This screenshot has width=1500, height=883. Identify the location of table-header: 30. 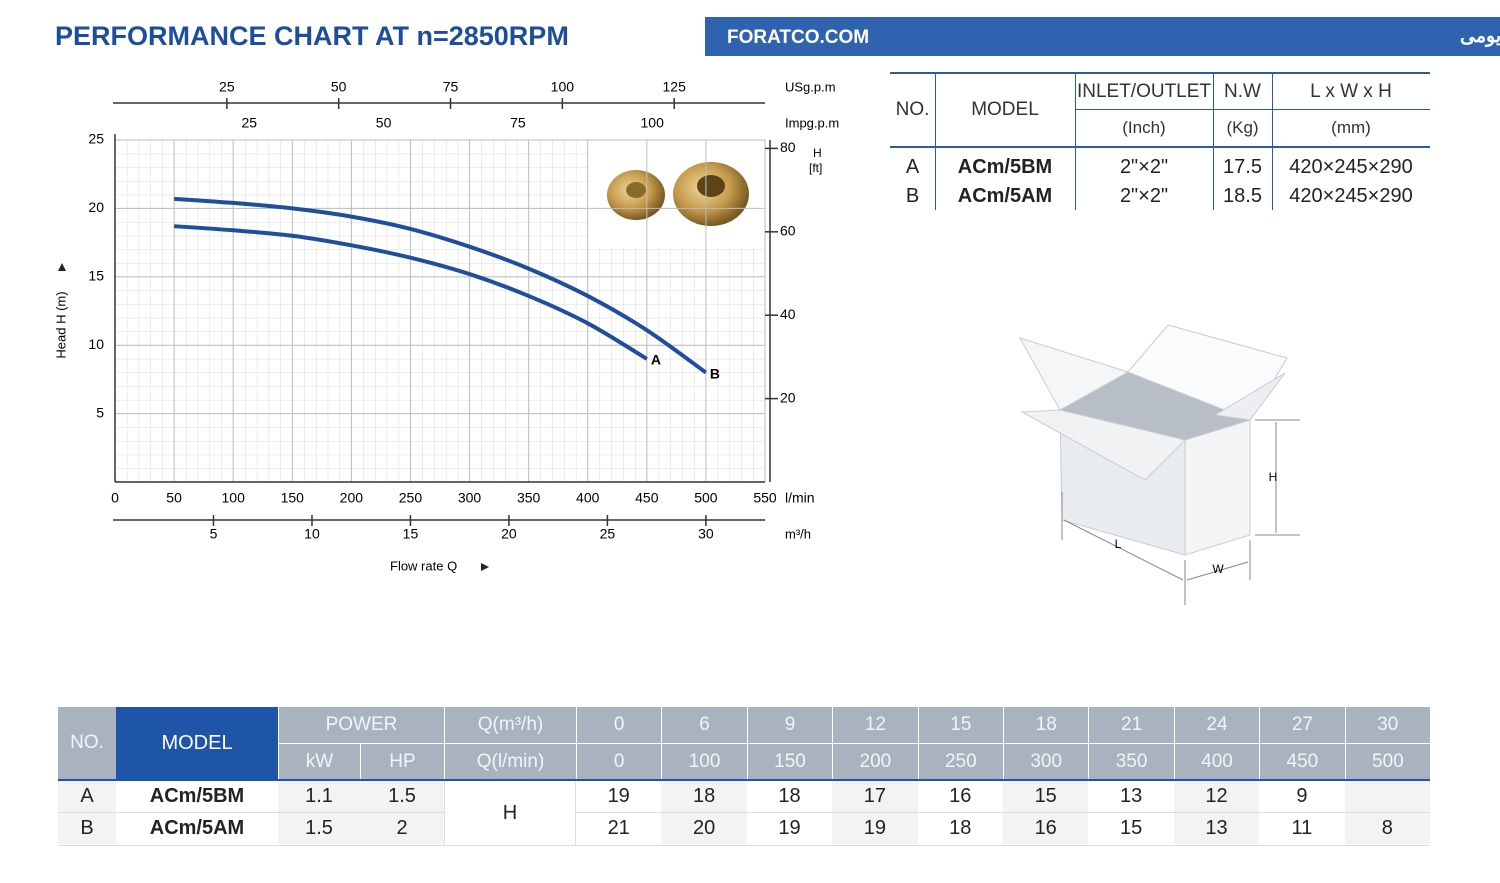
(1387, 725).